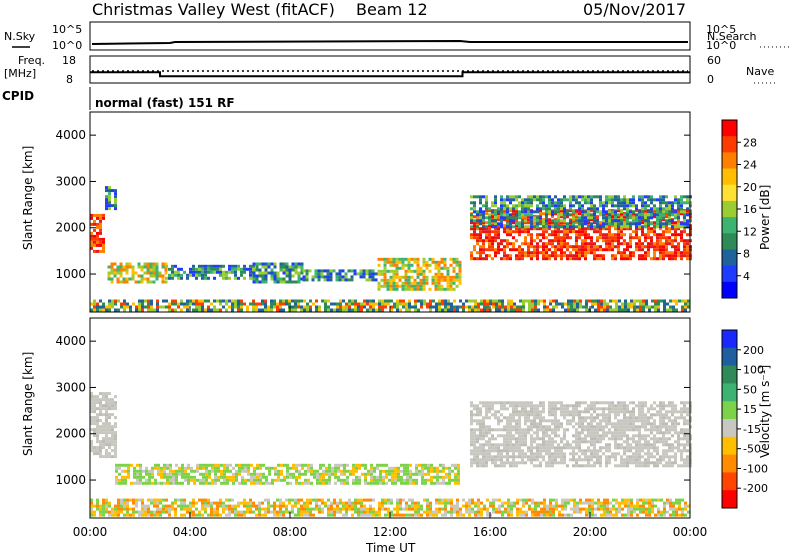 The width and height of the screenshot is (800, 554). I want to click on velocity-cell-2053, so click(552, 463).